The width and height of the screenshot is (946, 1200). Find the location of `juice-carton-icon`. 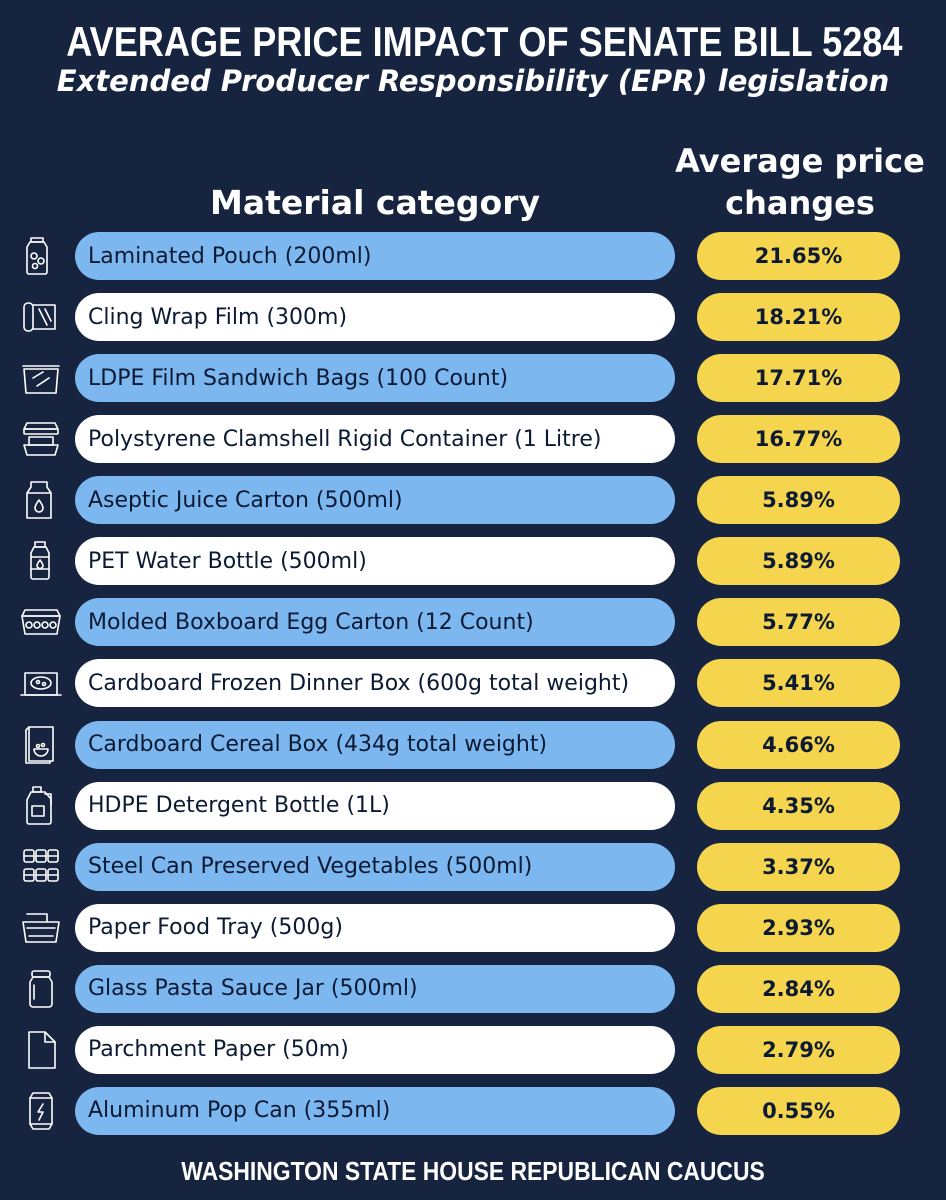

juice-carton-icon is located at coordinates (41, 500).